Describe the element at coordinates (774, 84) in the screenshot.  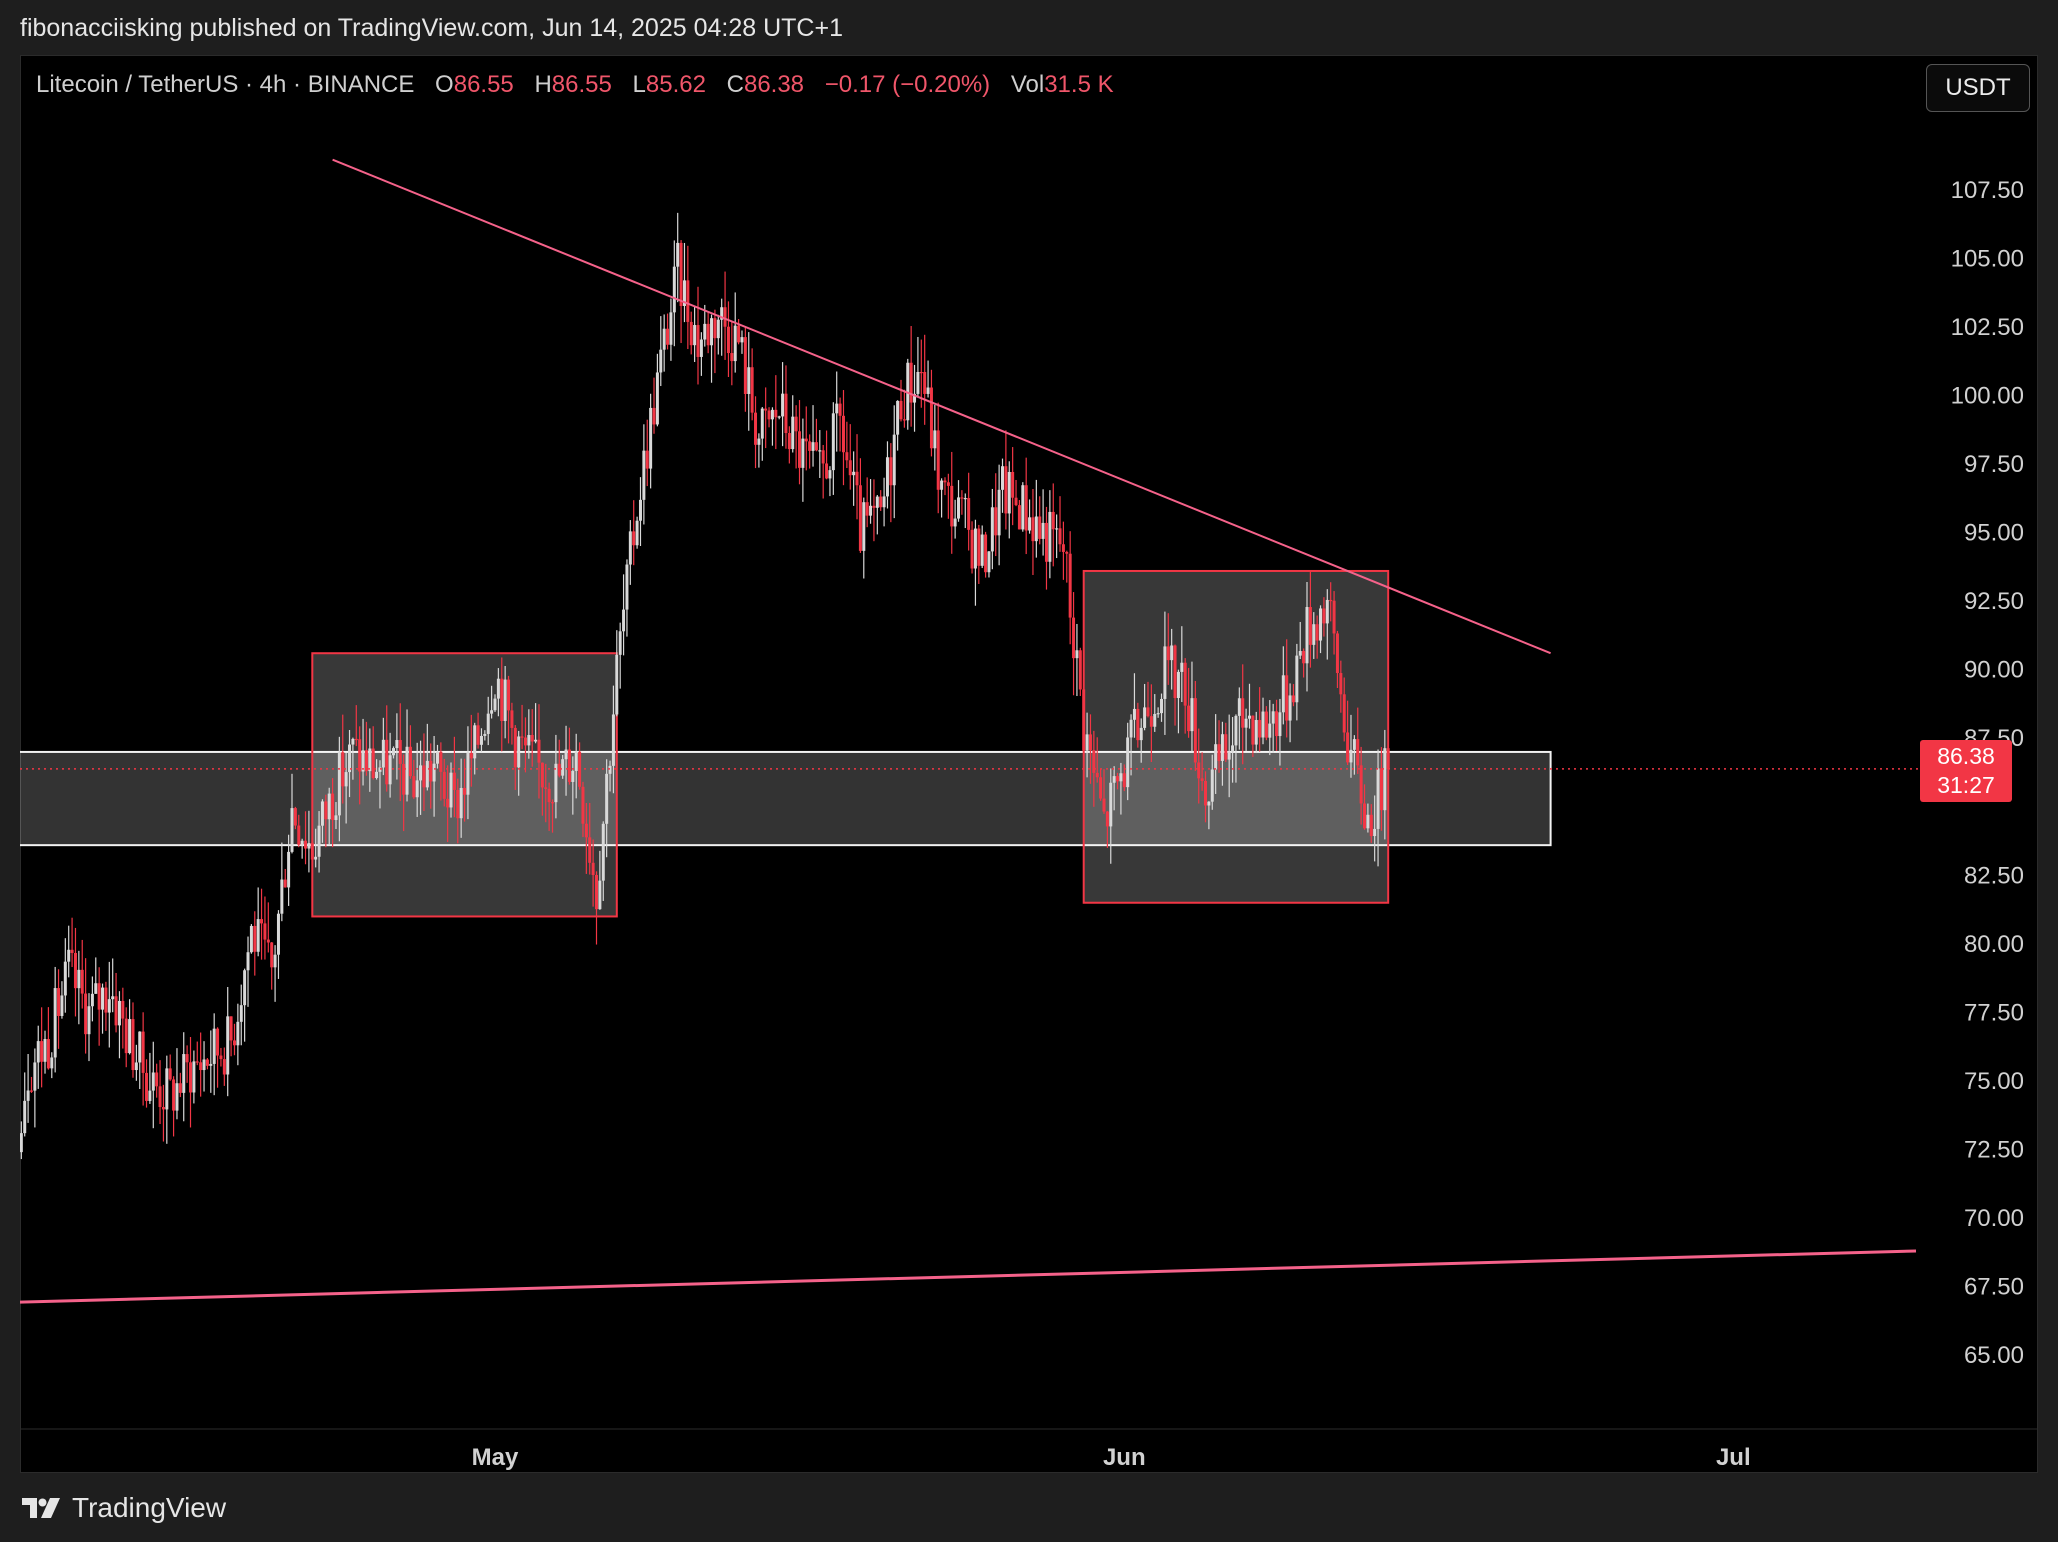
I see `close-value: 86.38` at that location.